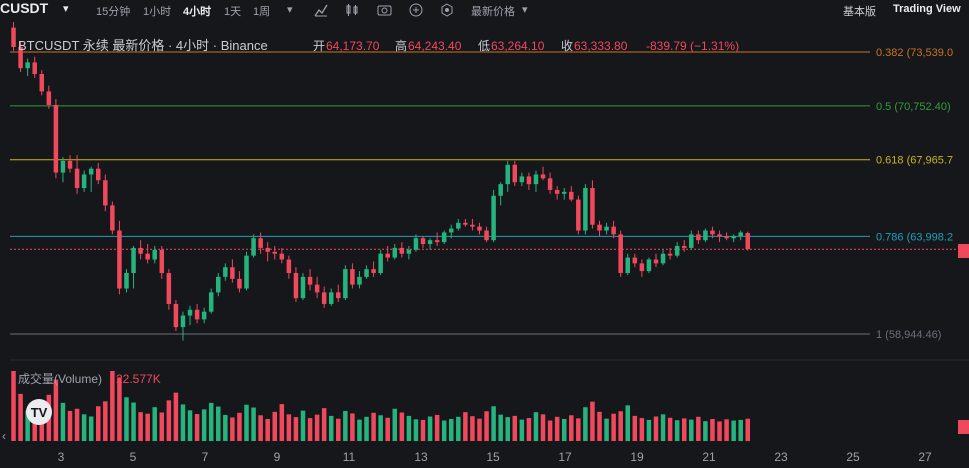 Image resolution: width=969 pixels, height=468 pixels. I want to click on price-type-chevron-icon: ▾, so click(525, 10).